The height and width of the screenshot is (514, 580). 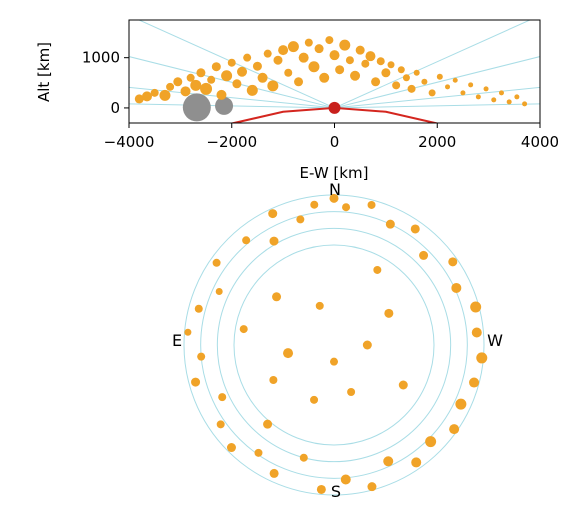 I want to click on y-tick-label: 1000, so click(x=101, y=58).